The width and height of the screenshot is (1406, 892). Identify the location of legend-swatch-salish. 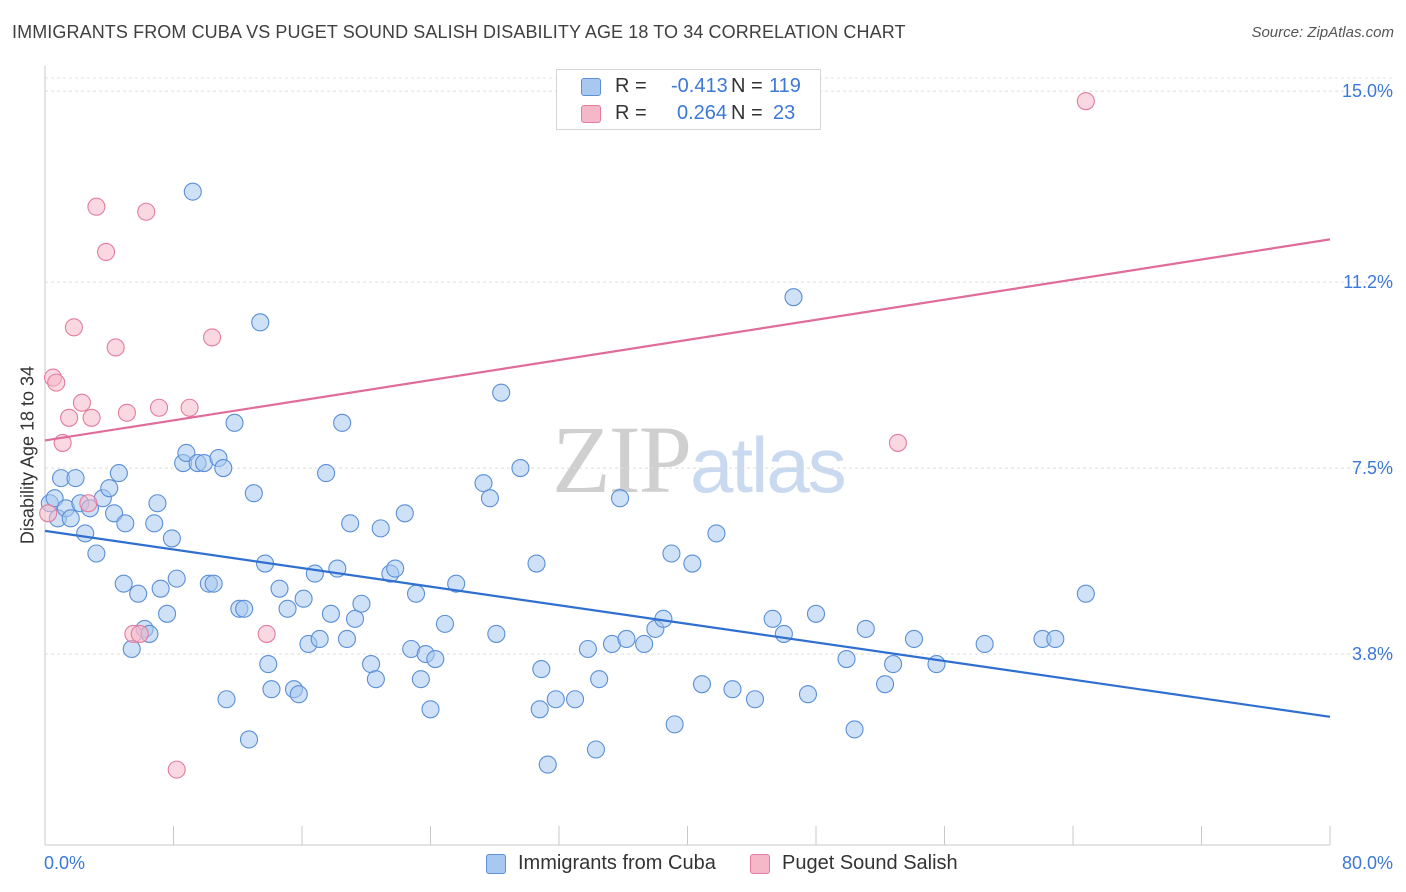
(591, 114).